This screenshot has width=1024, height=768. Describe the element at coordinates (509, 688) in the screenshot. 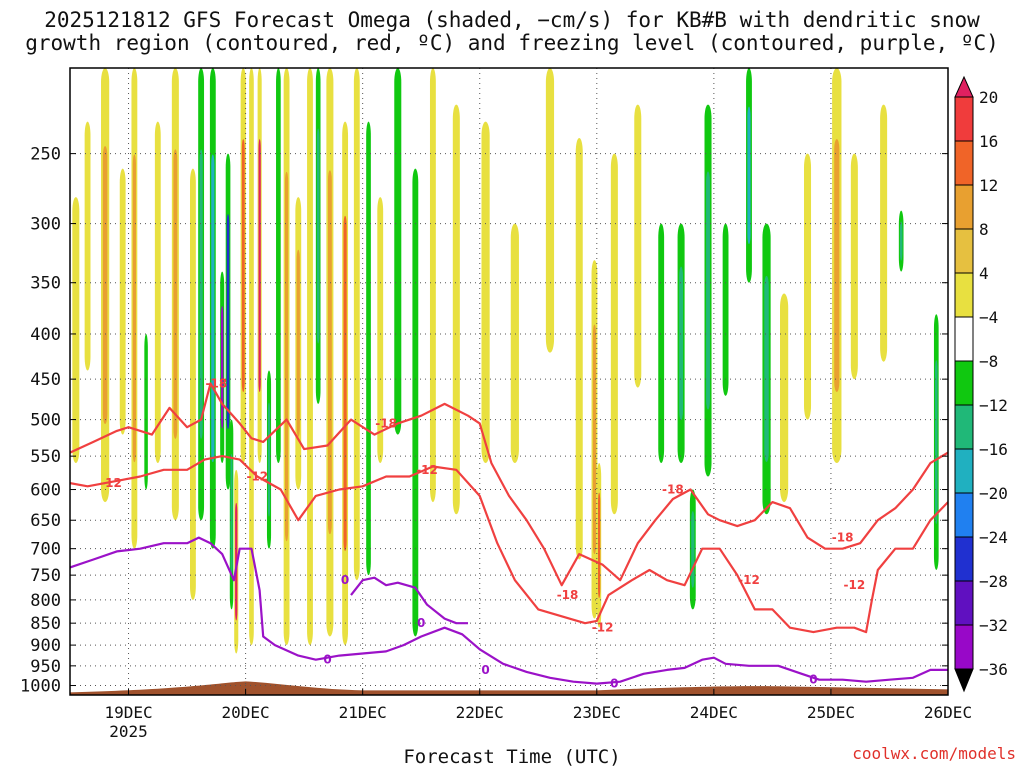

I see `terrain-surface` at that location.